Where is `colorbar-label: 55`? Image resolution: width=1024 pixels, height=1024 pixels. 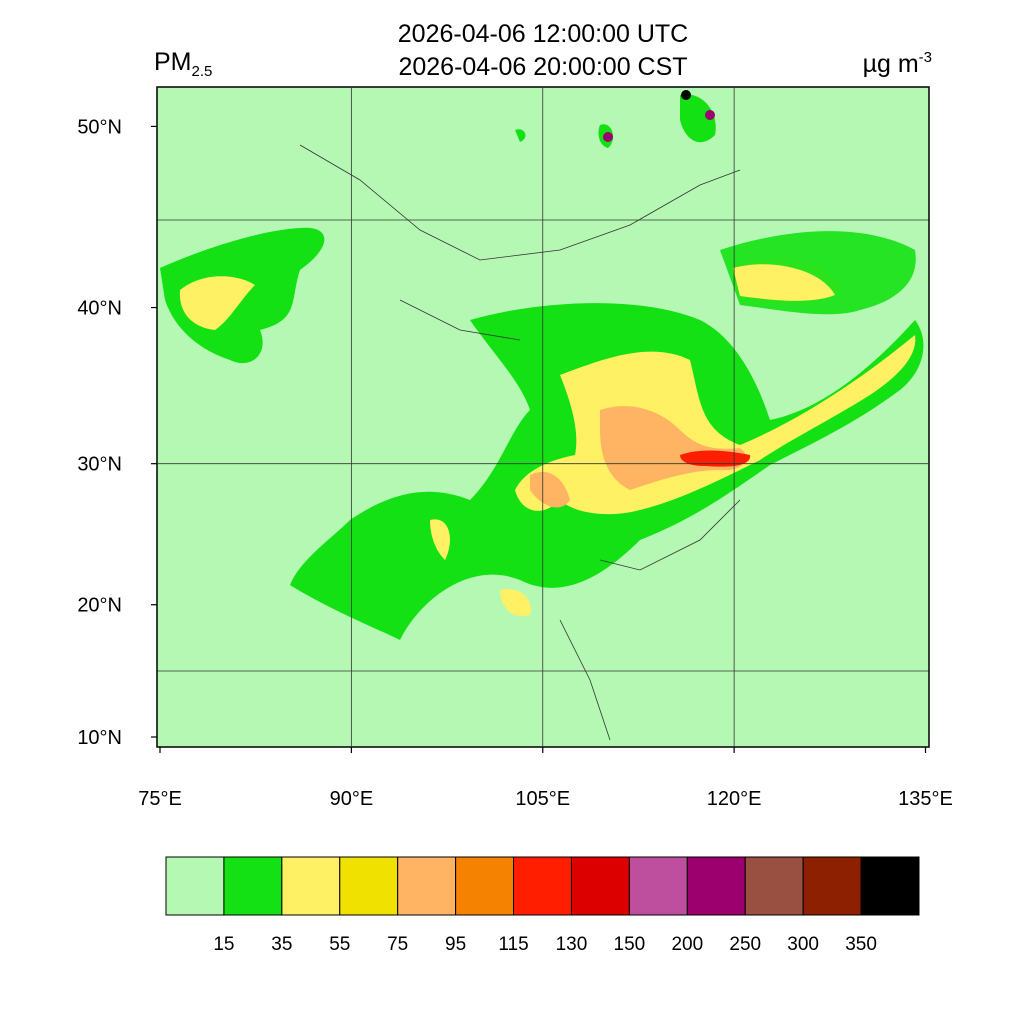 colorbar-label: 55 is located at coordinates (339, 944).